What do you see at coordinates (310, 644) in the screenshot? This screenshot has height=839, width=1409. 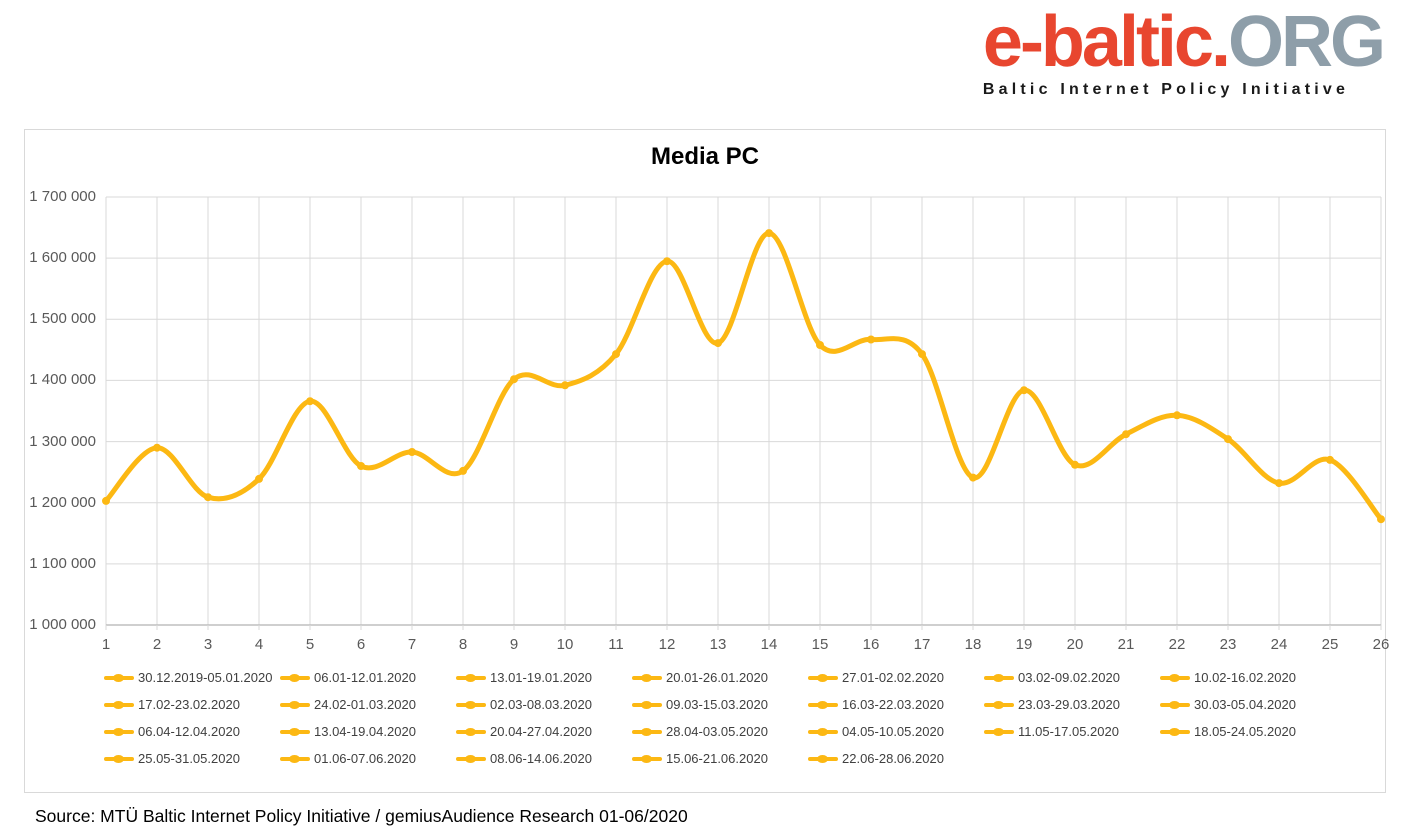 I see `x-axis-tick-label: 5` at bounding box center [310, 644].